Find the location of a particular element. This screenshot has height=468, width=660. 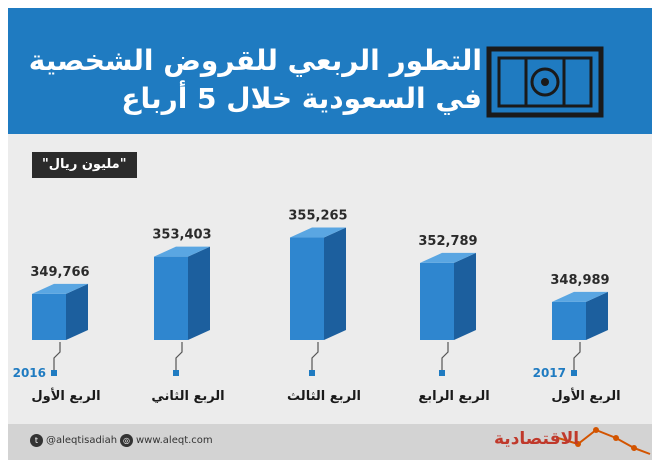

twitter-handle: @aleqtisadiah is located at coordinates (82, 440).